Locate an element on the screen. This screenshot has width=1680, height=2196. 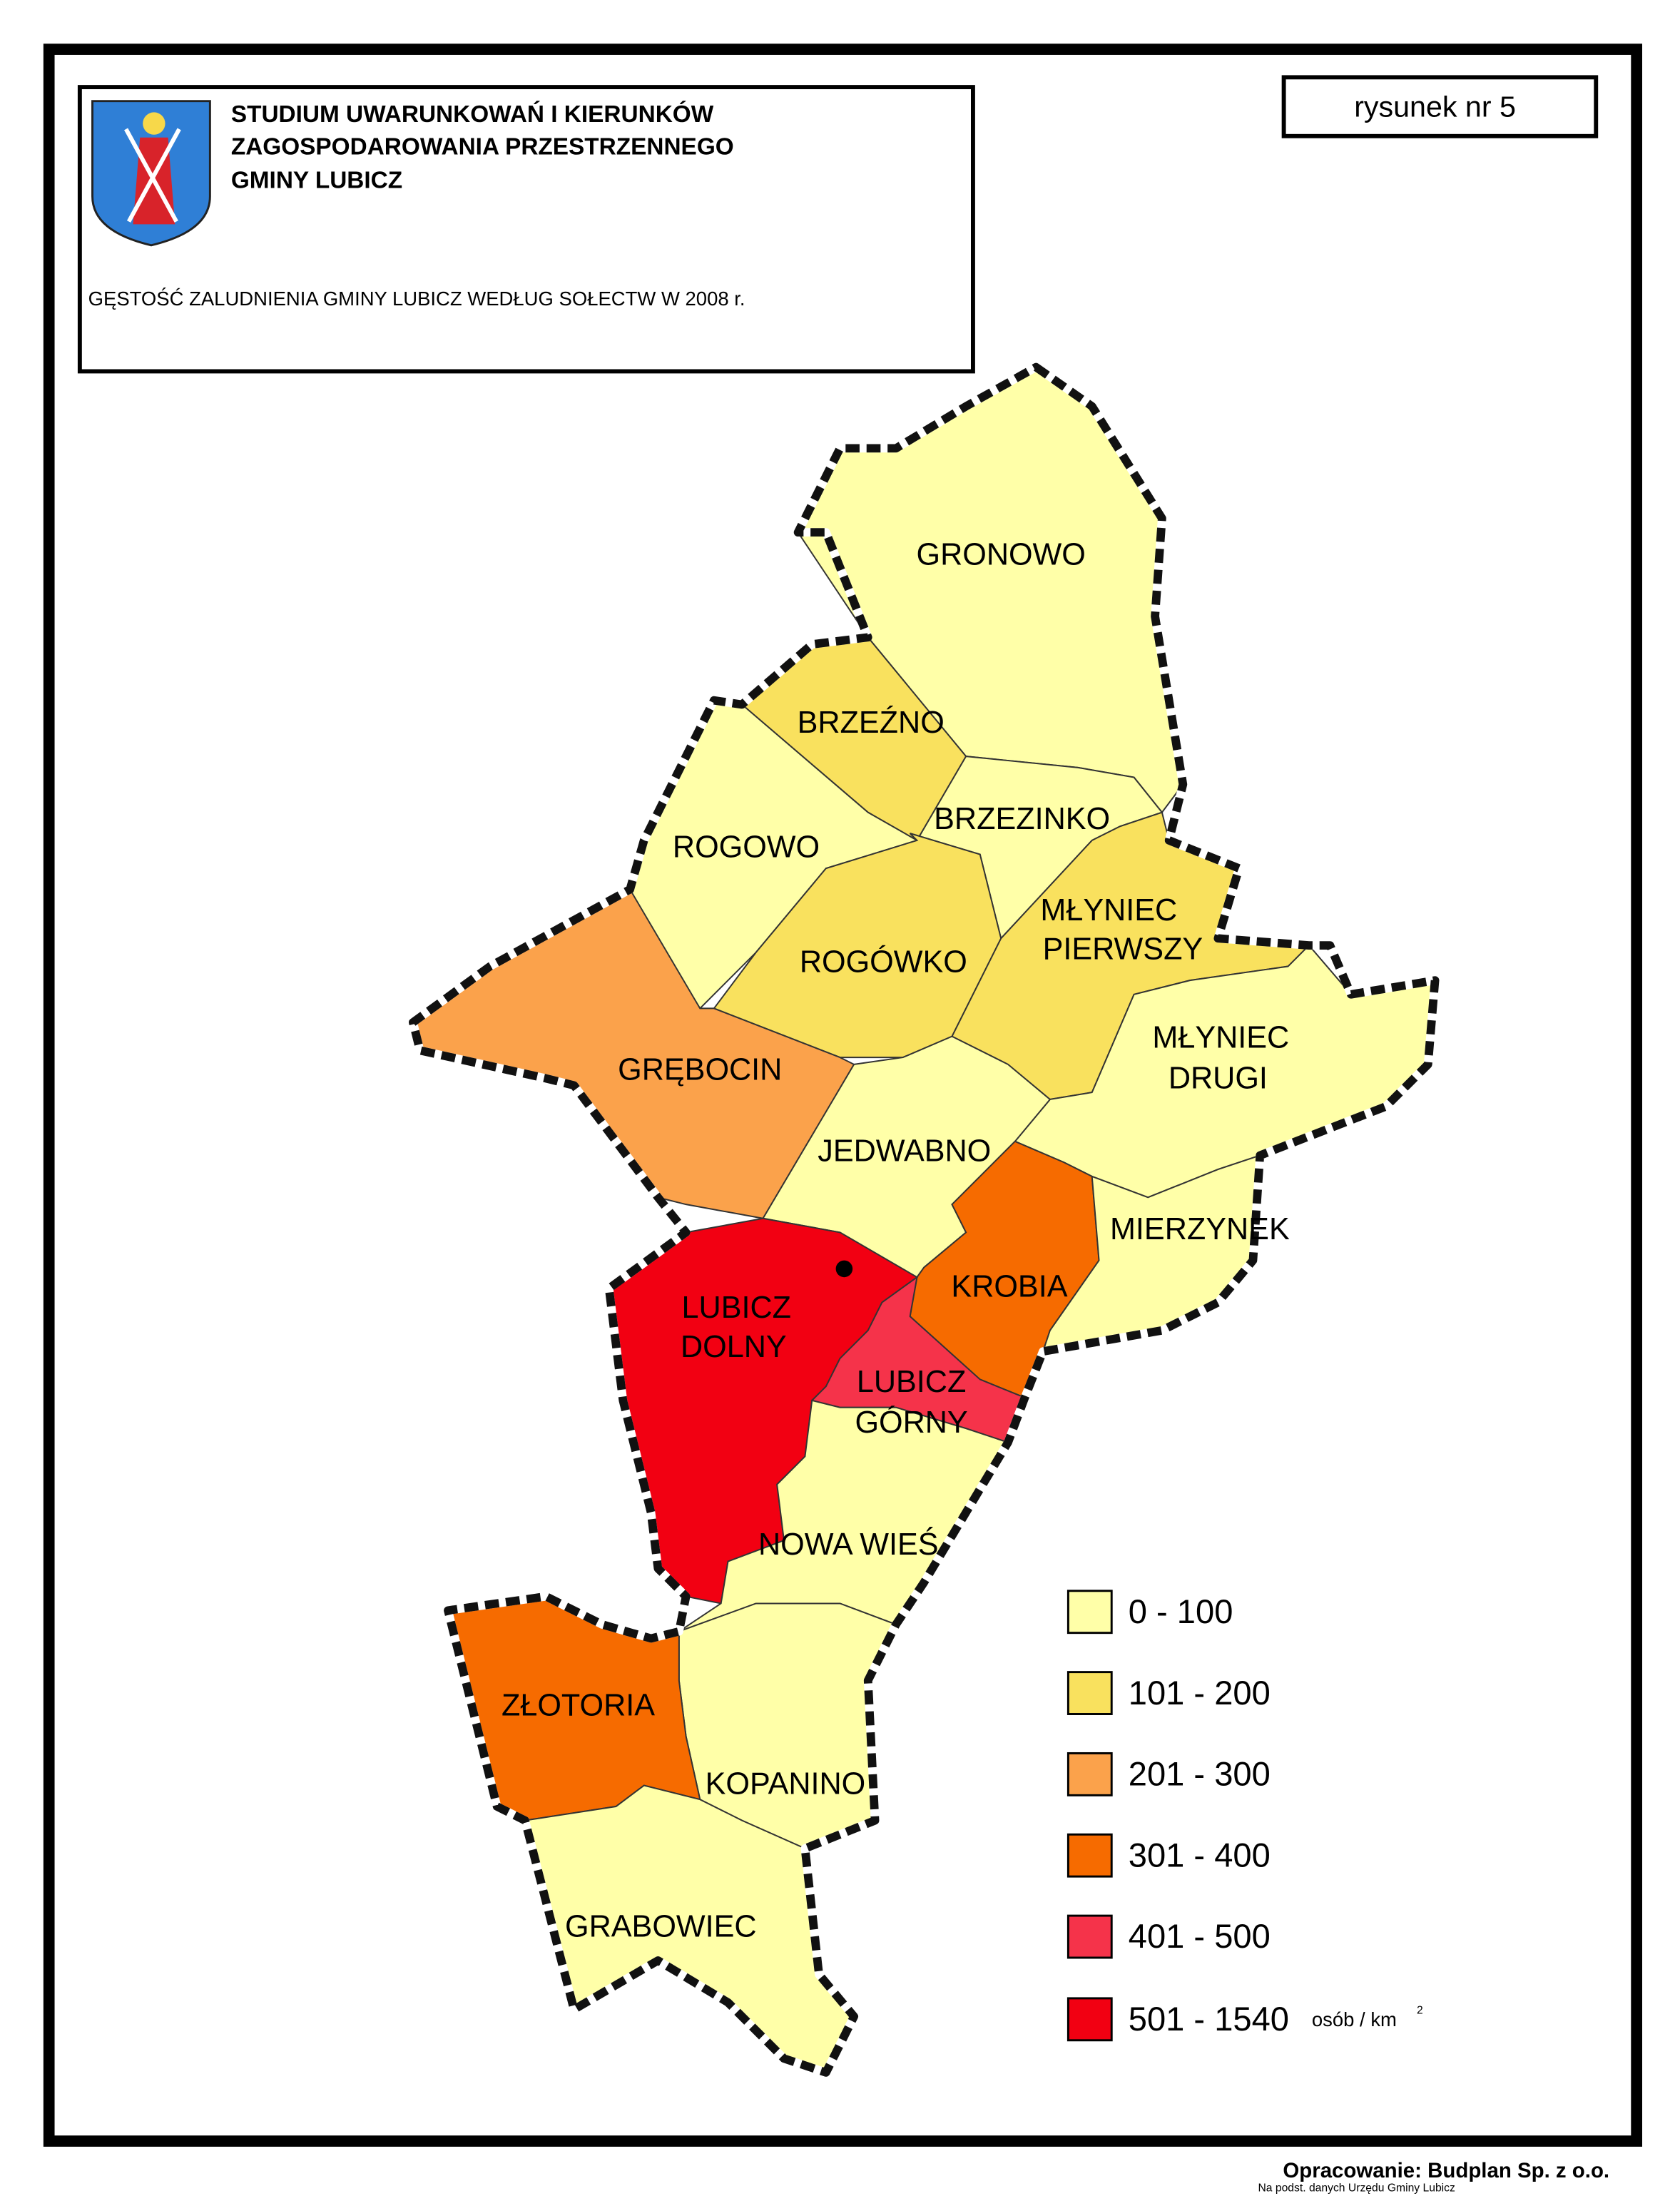
region-label: BRZEZINKO is located at coordinates (1022, 819).